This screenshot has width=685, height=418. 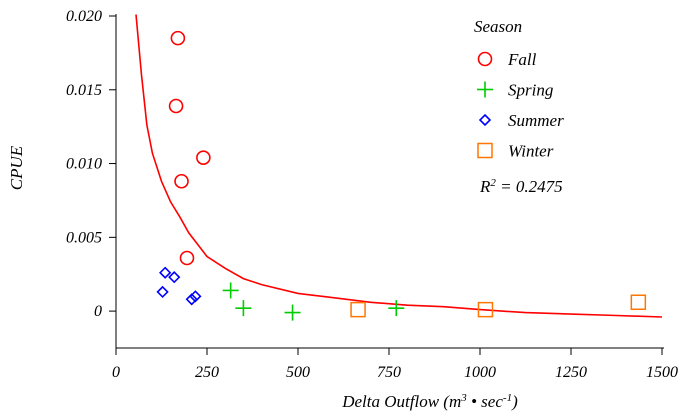 What do you see at coordinates (498, 26) in the screenshot?
I see `legend-title: Season` at bounding box center [498, 26].